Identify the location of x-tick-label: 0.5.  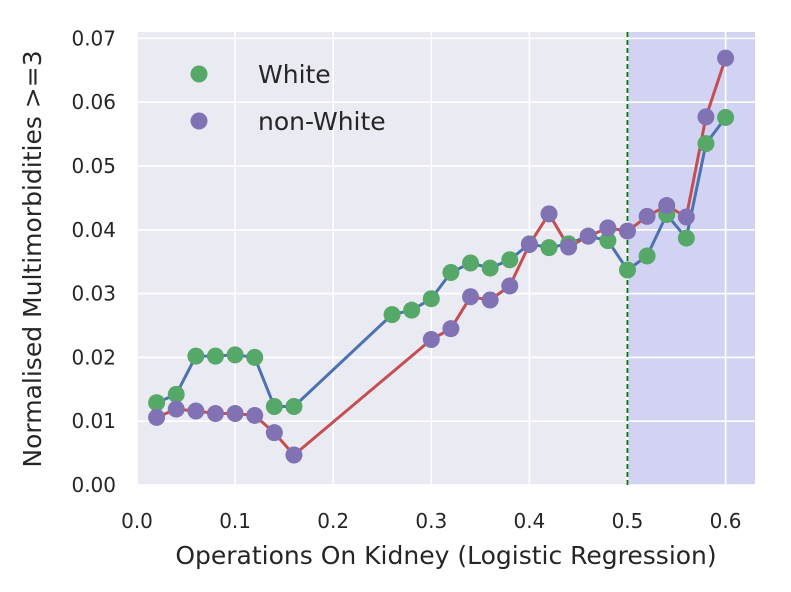
(628, 521).